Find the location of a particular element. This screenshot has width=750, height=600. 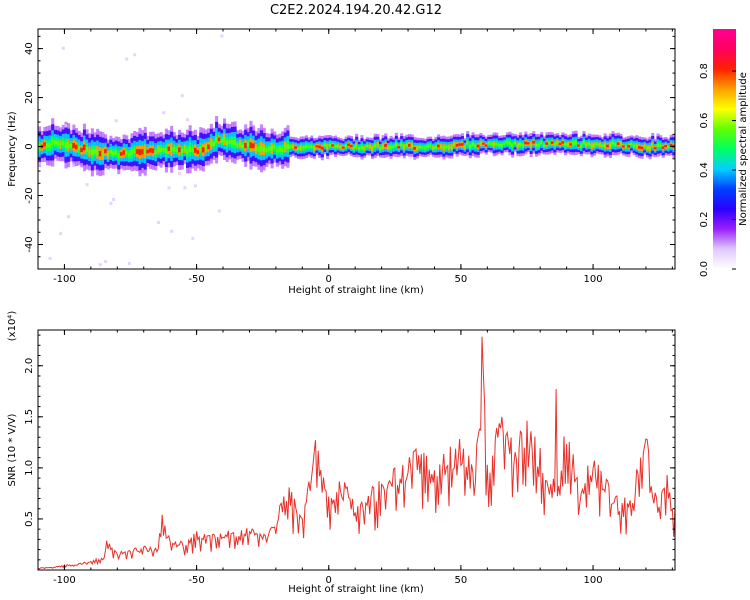

spectrogram-x-tick-label: -100 is located at coordinates (64, 279).